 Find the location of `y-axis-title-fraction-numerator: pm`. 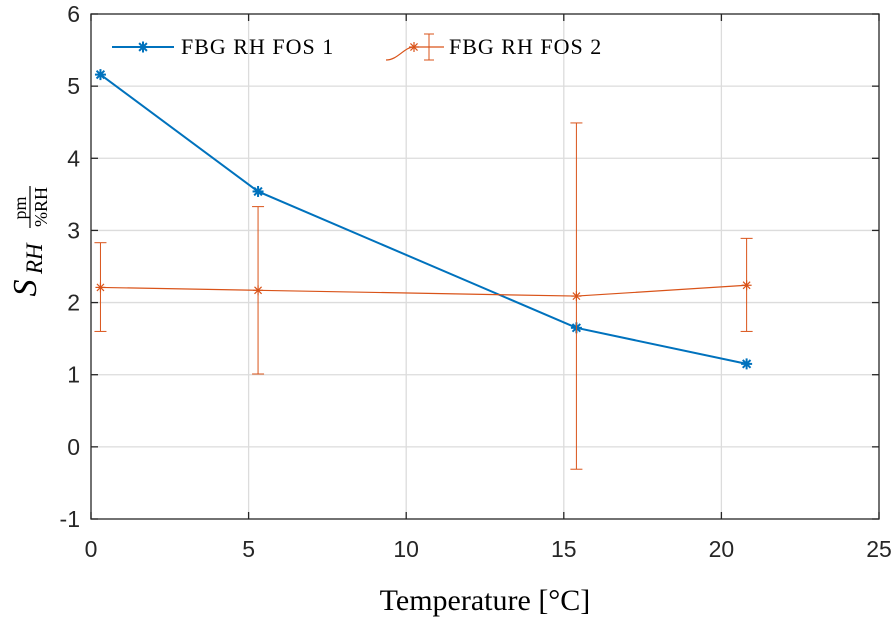

y-axis-title-fraction-numerator: pm is located at coordinates (20, 207).